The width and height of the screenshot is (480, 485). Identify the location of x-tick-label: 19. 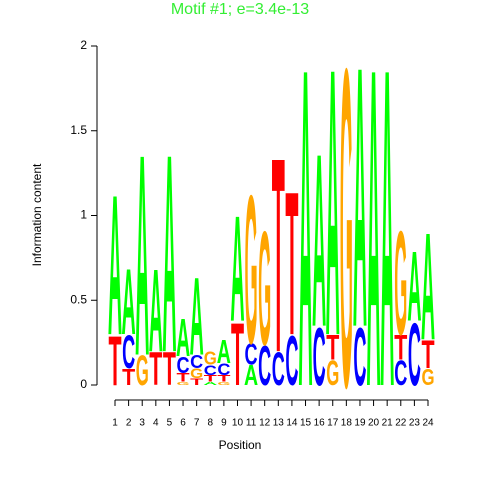
(360, 423).